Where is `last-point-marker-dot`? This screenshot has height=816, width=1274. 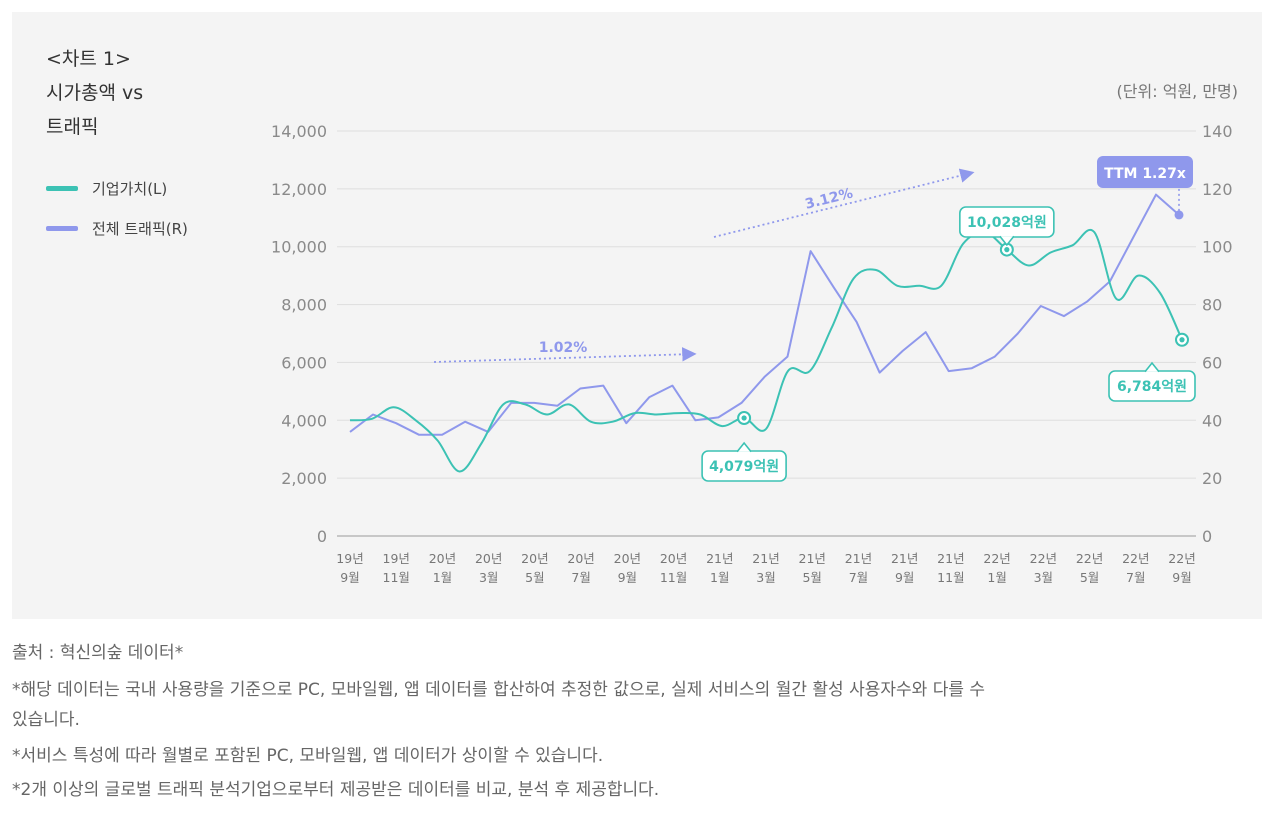 last-point-marker-dot is located at coordinates (1182, 340).